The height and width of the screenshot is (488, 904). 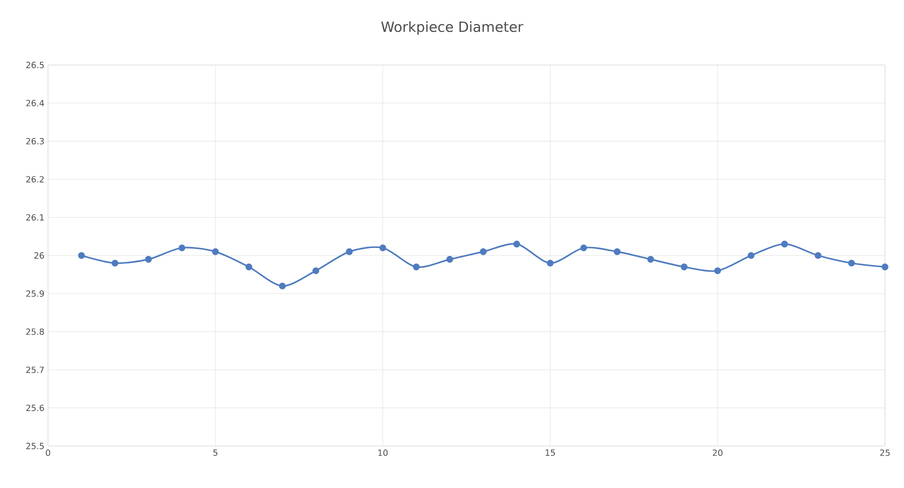 What do you see at coordinates (35, 217) in the screenshot?
I see `y-tick-label: 26.1` at bounding box center [35, 217].